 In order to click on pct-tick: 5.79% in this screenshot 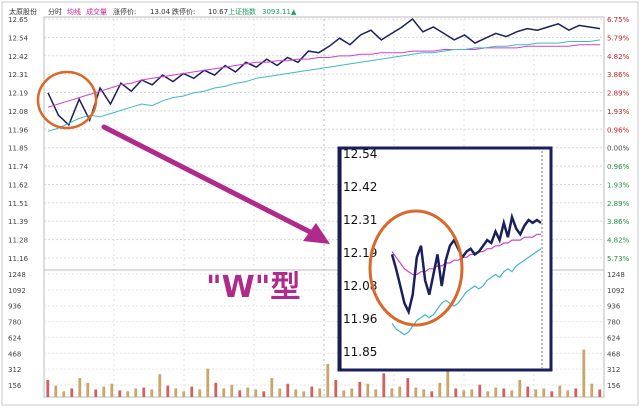, I will do `click(618, 38)`.